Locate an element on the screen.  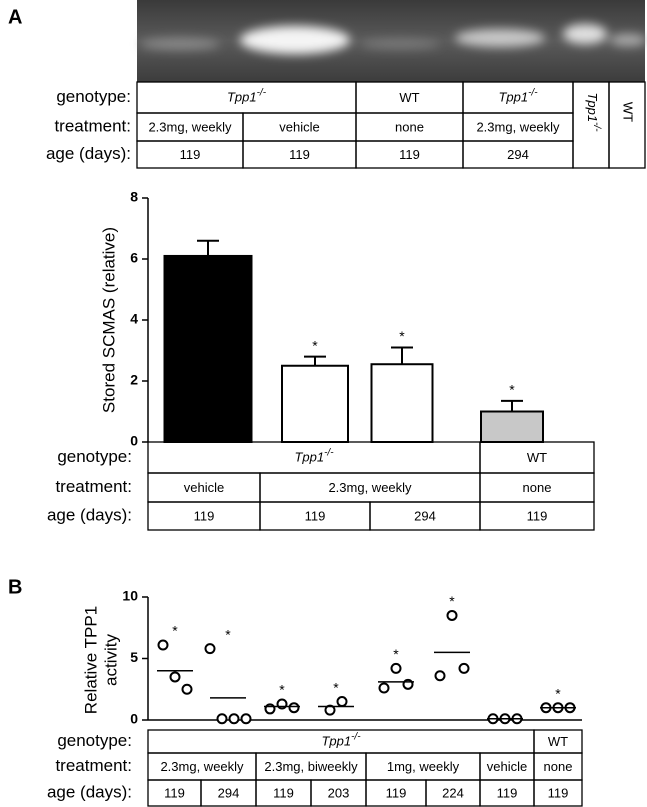
y-axis-label: activity is located at coordinates (110, 660).